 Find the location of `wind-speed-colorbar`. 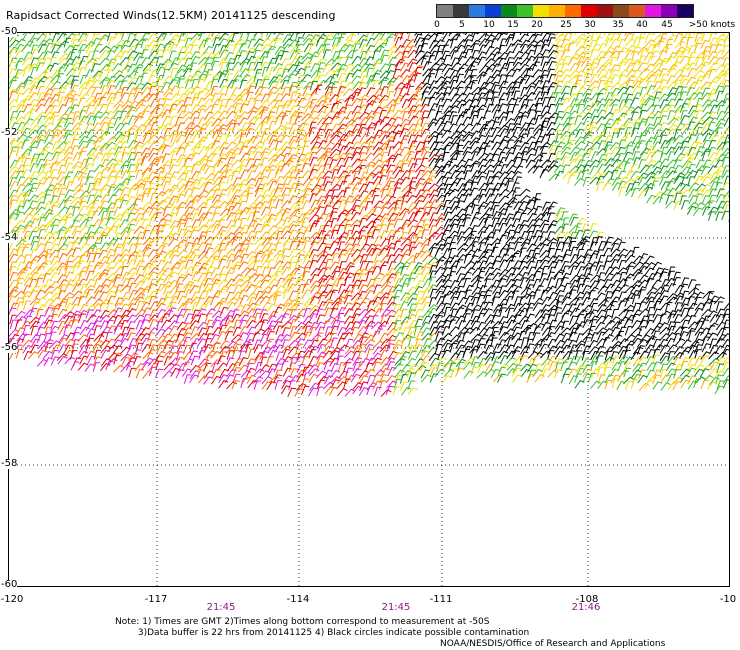

wind-speed-colorbar is located at coordinates (565, 11).